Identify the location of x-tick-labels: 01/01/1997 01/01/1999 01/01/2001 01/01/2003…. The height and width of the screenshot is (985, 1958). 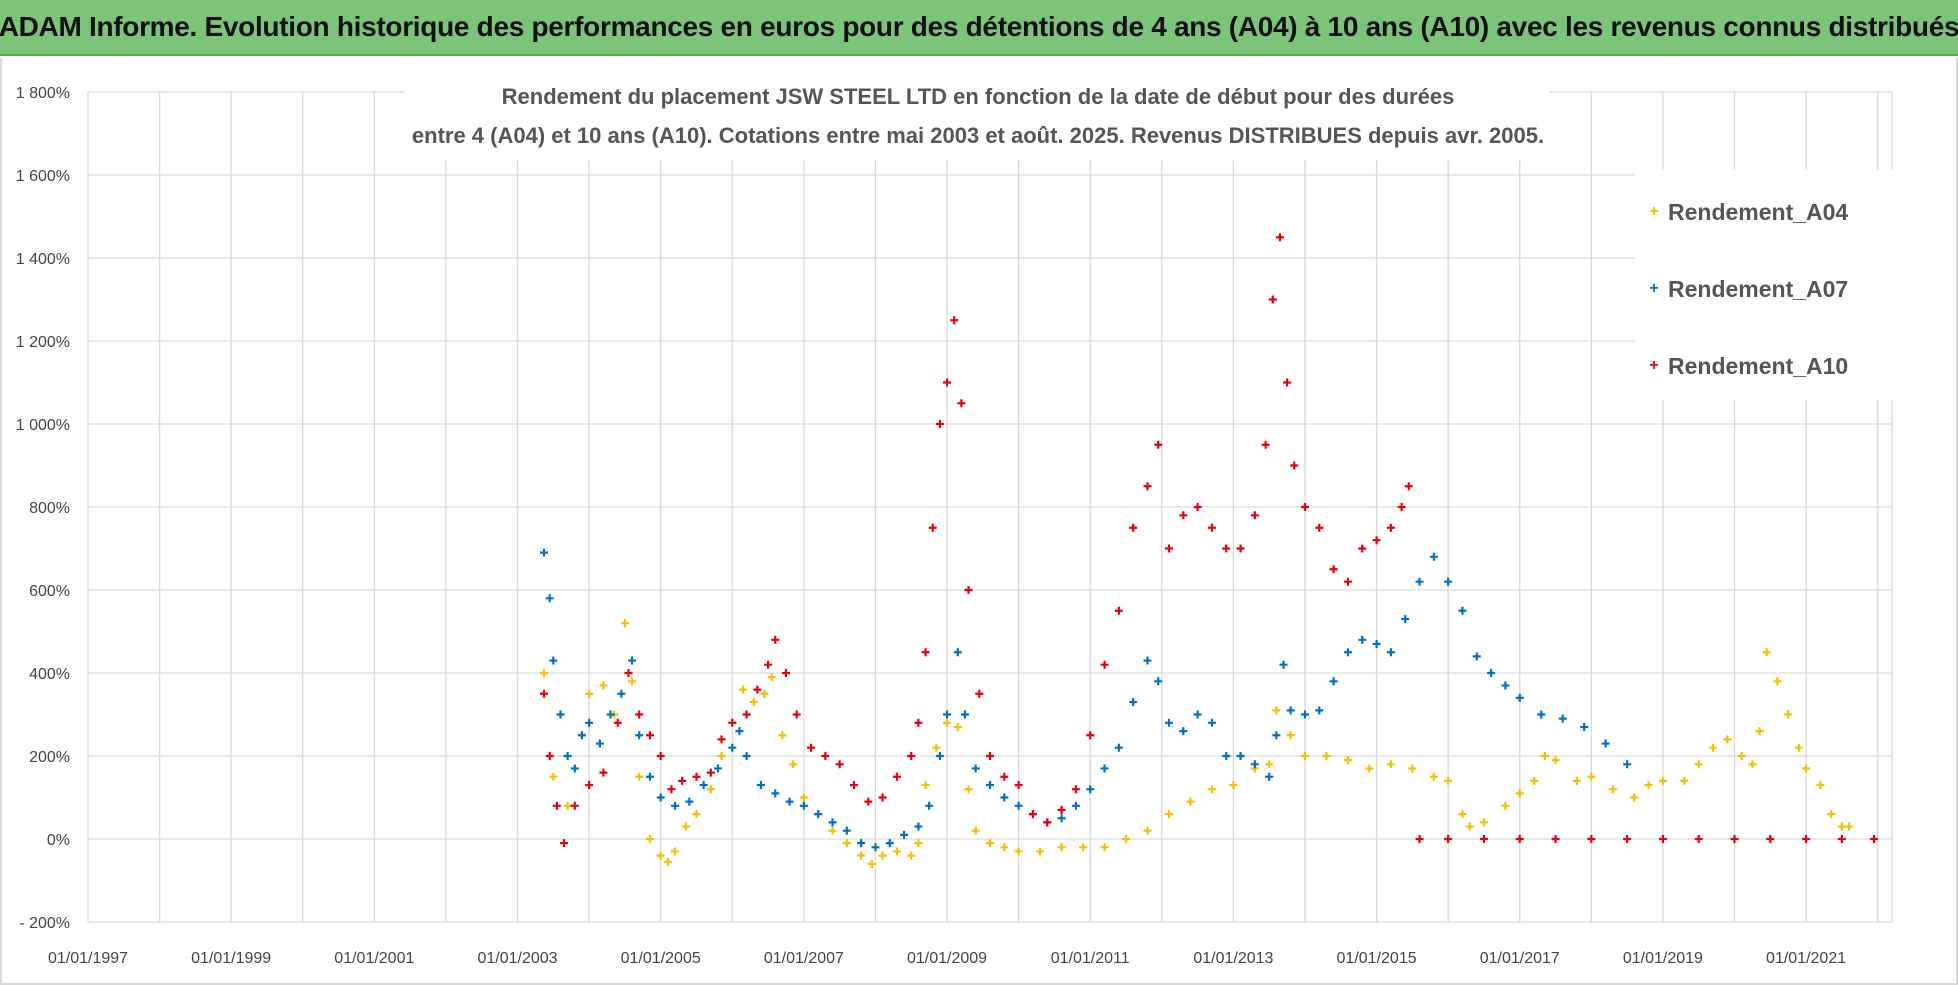
(947, 958).